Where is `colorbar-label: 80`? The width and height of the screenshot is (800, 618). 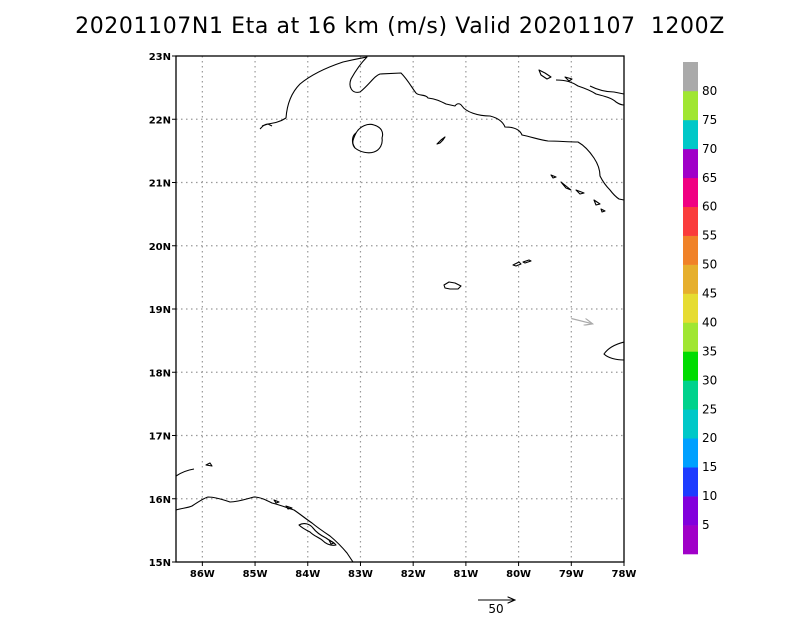 colorbar-label: 80 is located at coordinates (709, 91).